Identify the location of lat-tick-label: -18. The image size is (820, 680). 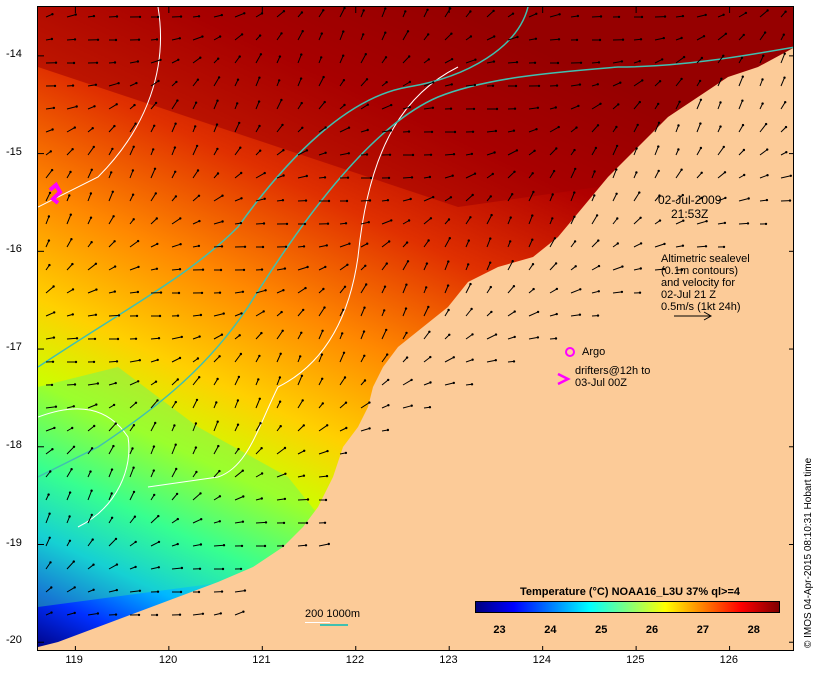
(14, 444).